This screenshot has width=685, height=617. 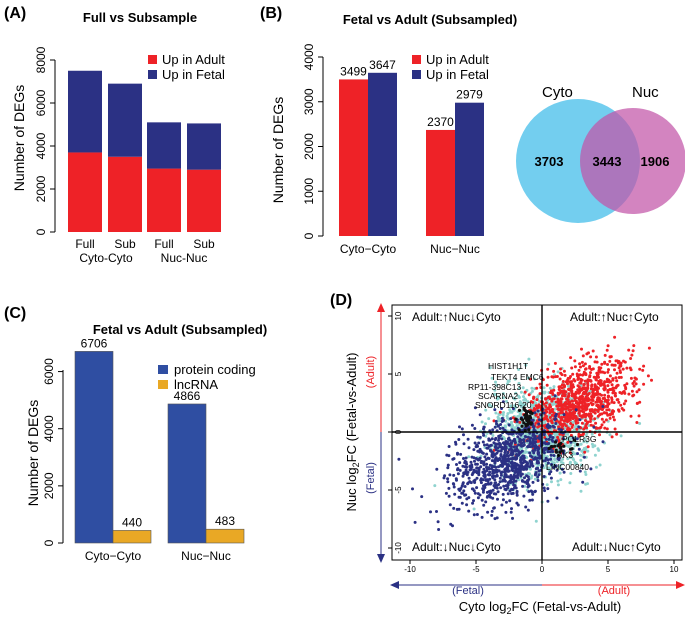 I want to click on venn-value-overlap: 3443, so click(x=607, y=161).